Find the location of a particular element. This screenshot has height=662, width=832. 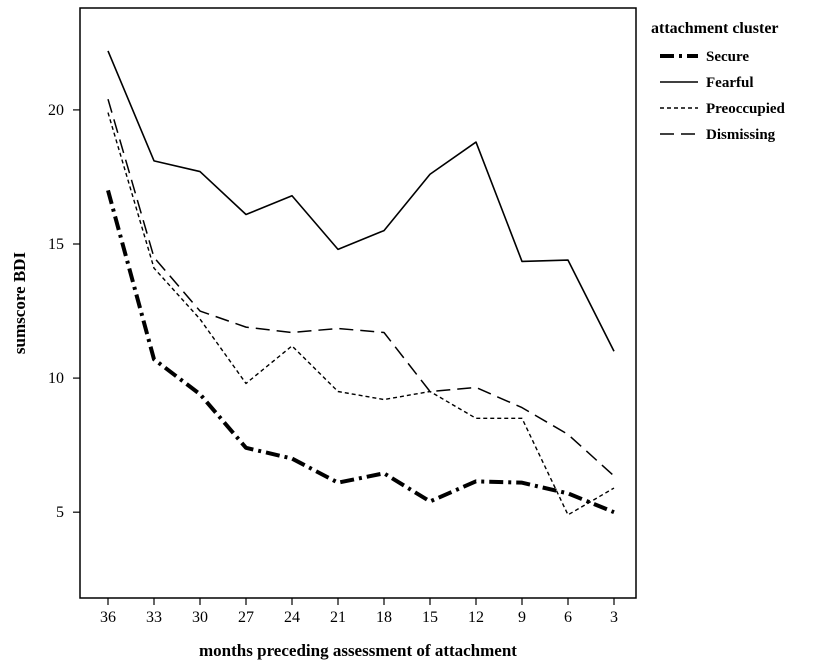

x-tick-label: 21 is located at coordinates (338, 617).